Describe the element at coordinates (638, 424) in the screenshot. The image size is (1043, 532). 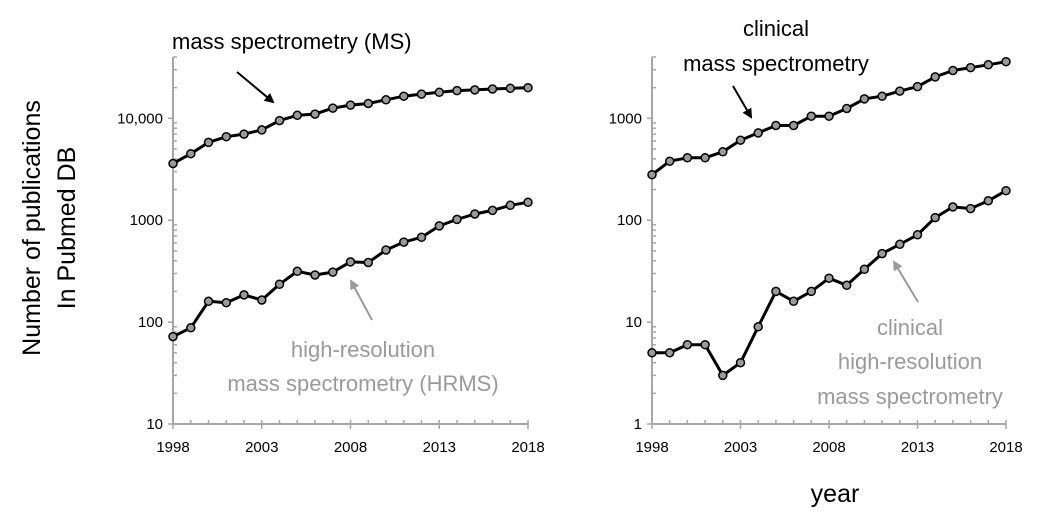
I see `y-tick-label: 1` at that location.